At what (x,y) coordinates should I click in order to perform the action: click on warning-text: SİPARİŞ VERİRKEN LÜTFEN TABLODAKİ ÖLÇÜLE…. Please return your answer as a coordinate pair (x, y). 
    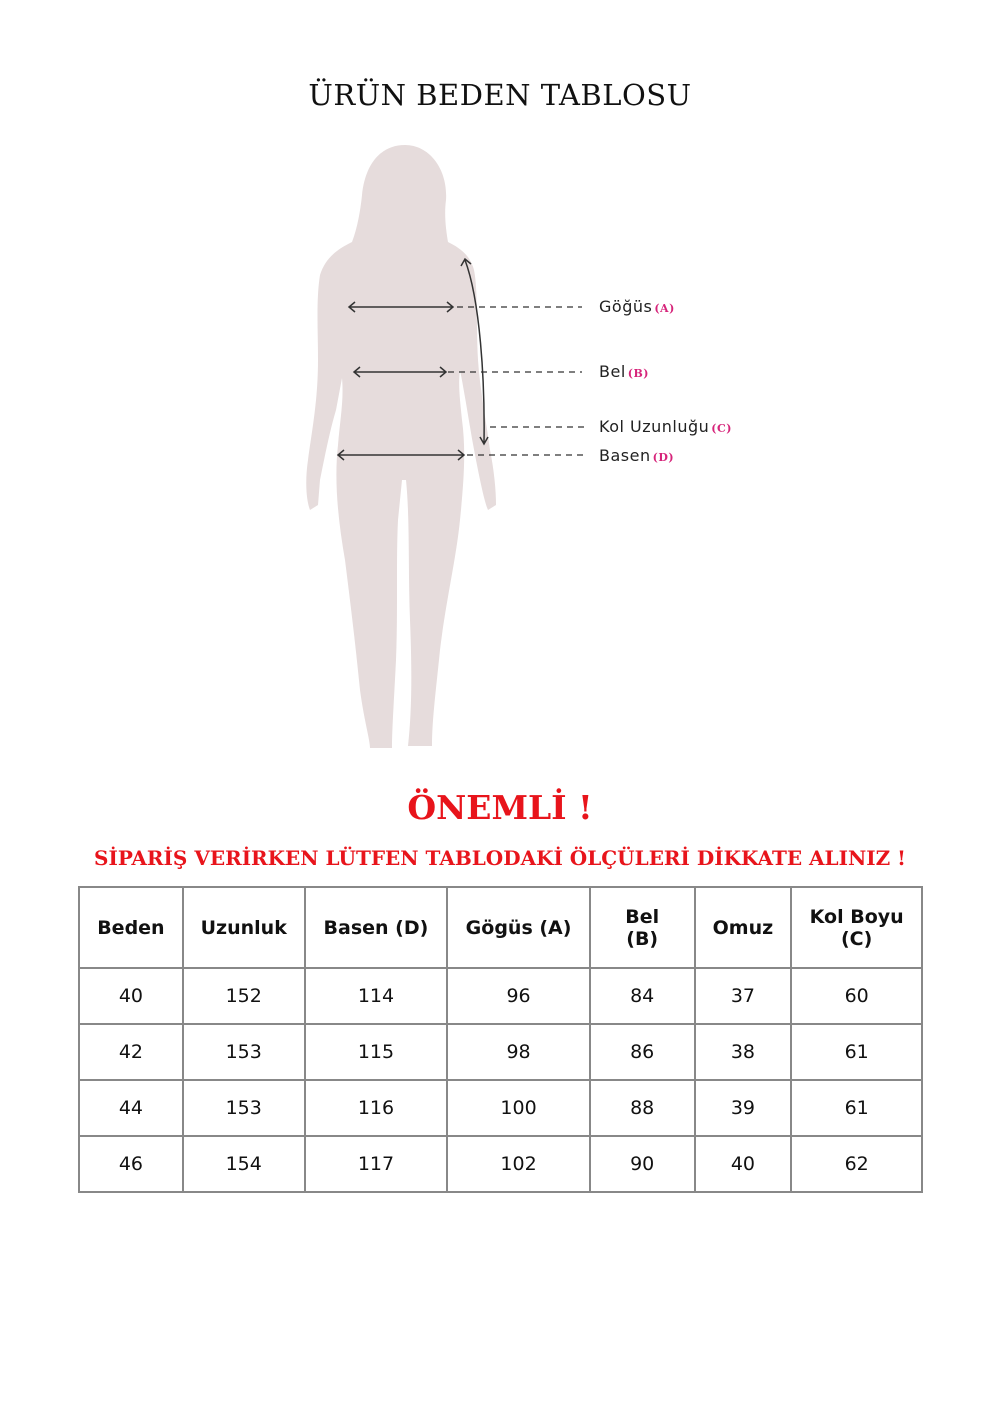
    Looking at the image, I should click on (500, 858).